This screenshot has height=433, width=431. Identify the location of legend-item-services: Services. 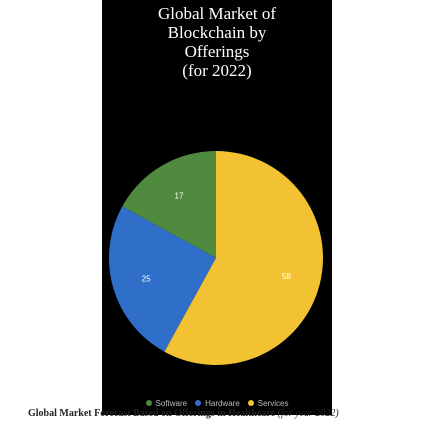
(268, 403).